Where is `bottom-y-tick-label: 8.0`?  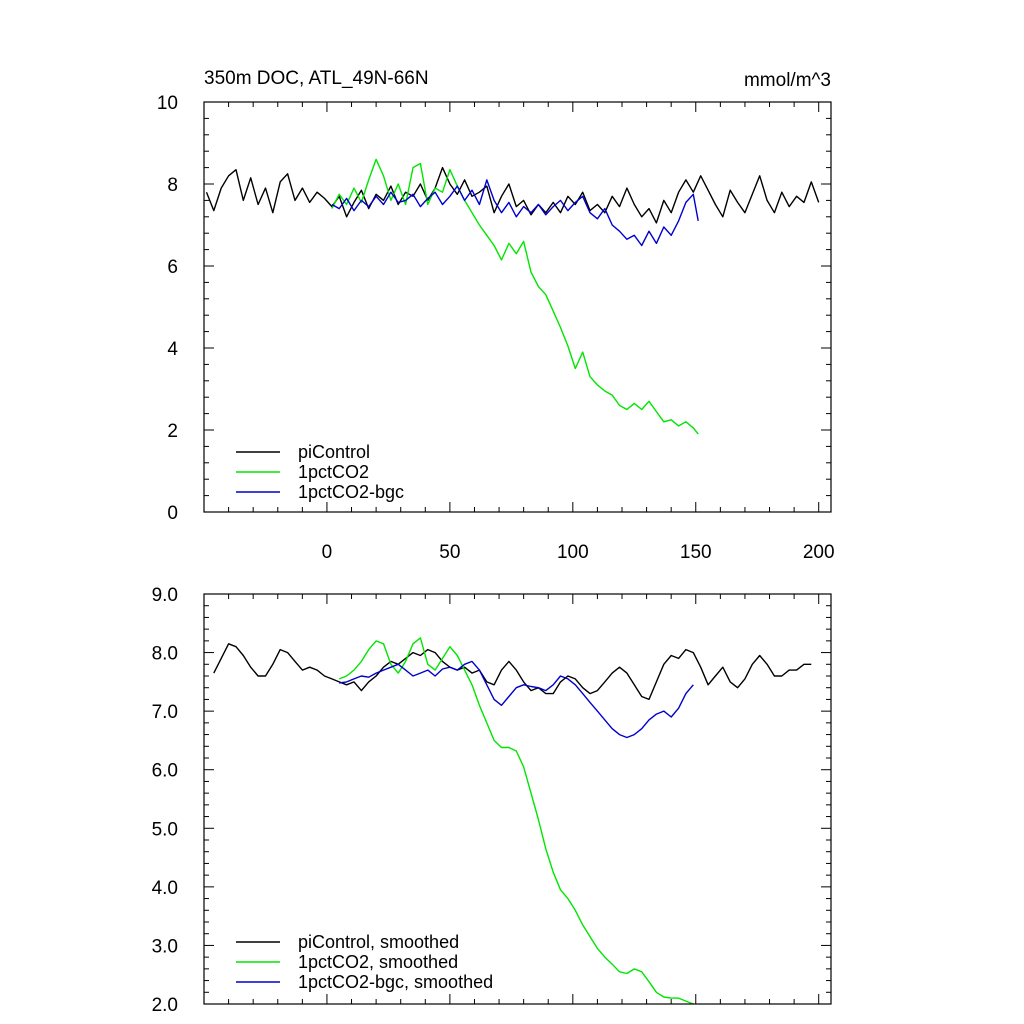 bottom-y-tick-label: 8.0 is located at coordinates (165, 654).